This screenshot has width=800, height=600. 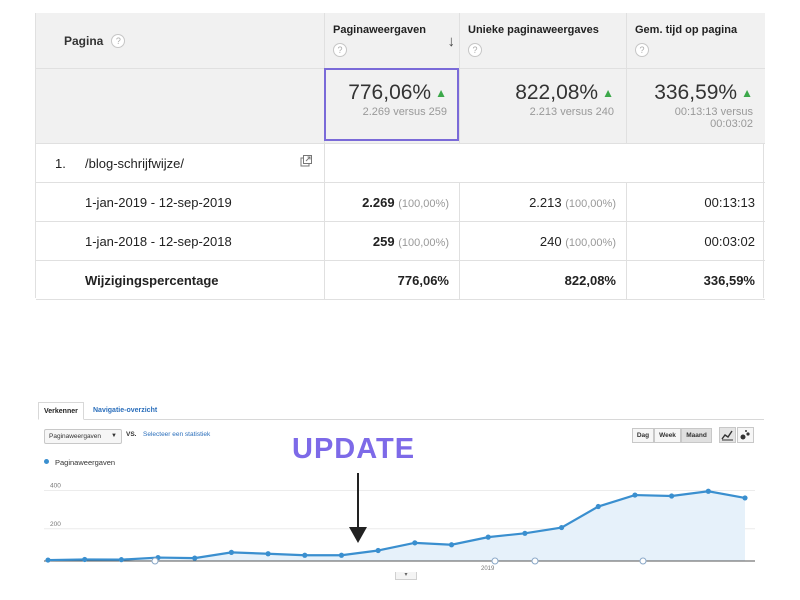 I want to click on vs-label: VS., so click(x=131, y=434).